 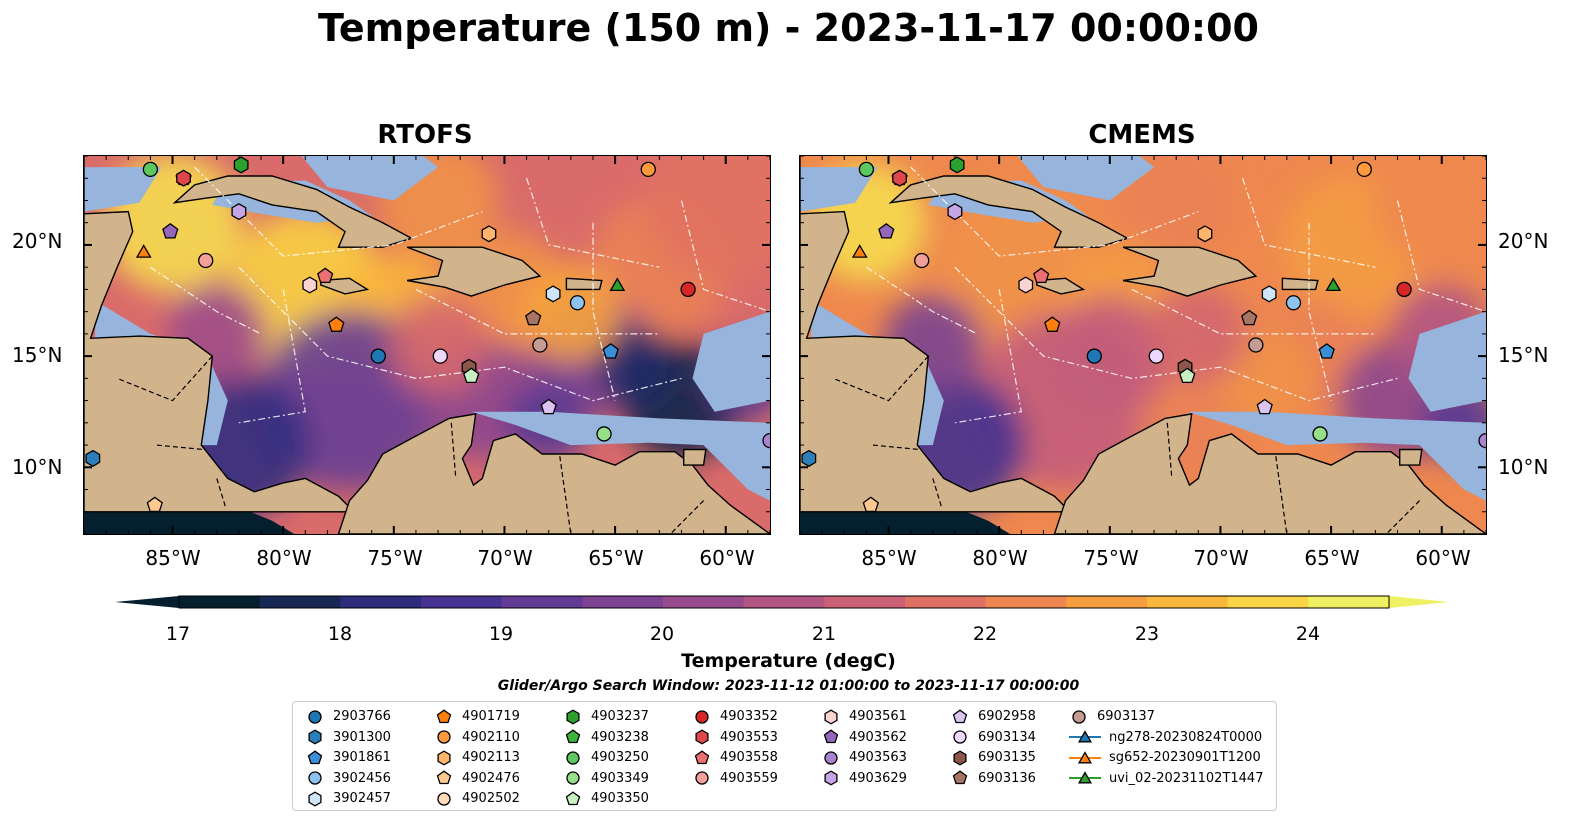 I want to click on legend-entry: 6903136, so click(x=993, y=778).